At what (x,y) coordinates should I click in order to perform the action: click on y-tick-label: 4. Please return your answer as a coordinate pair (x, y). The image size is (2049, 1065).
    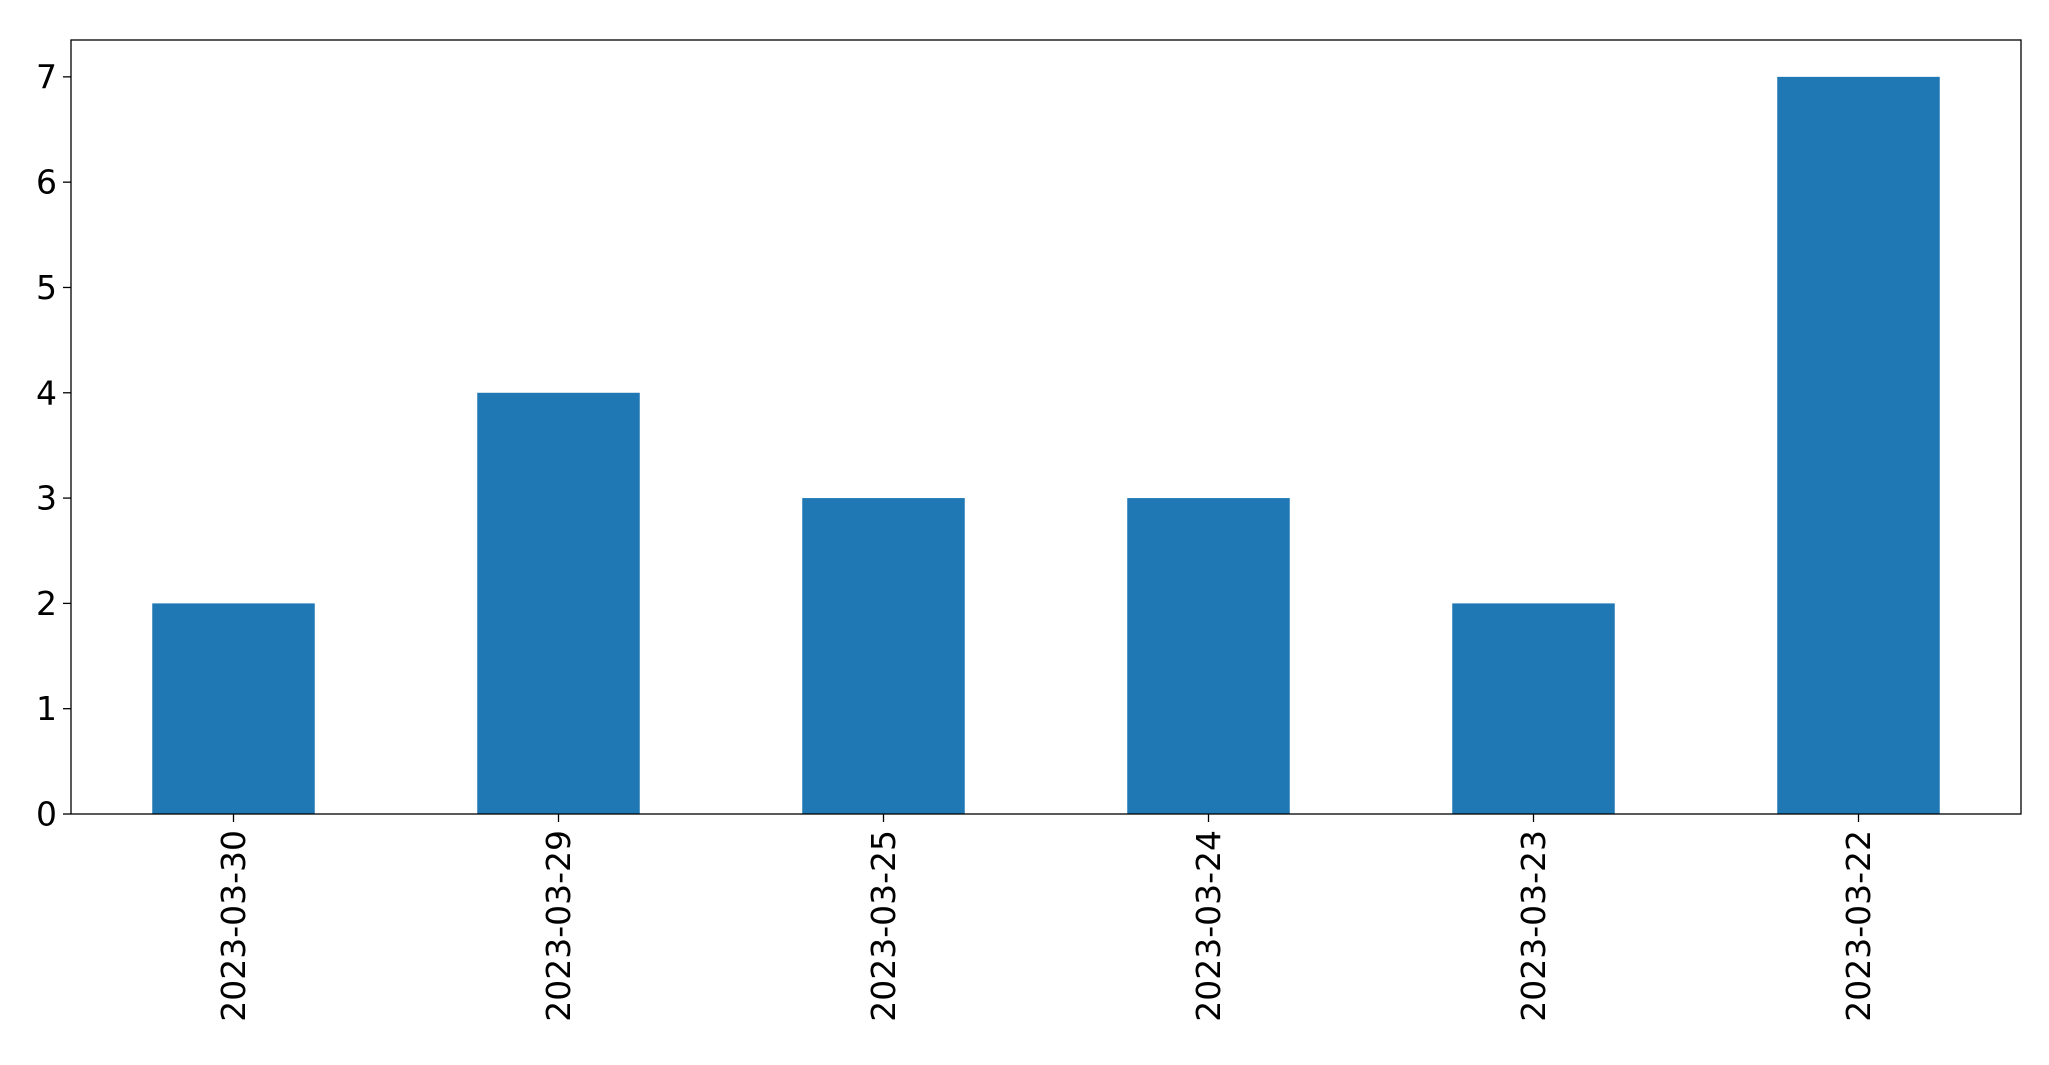
    Looking at the image, I should click on (46, 392).